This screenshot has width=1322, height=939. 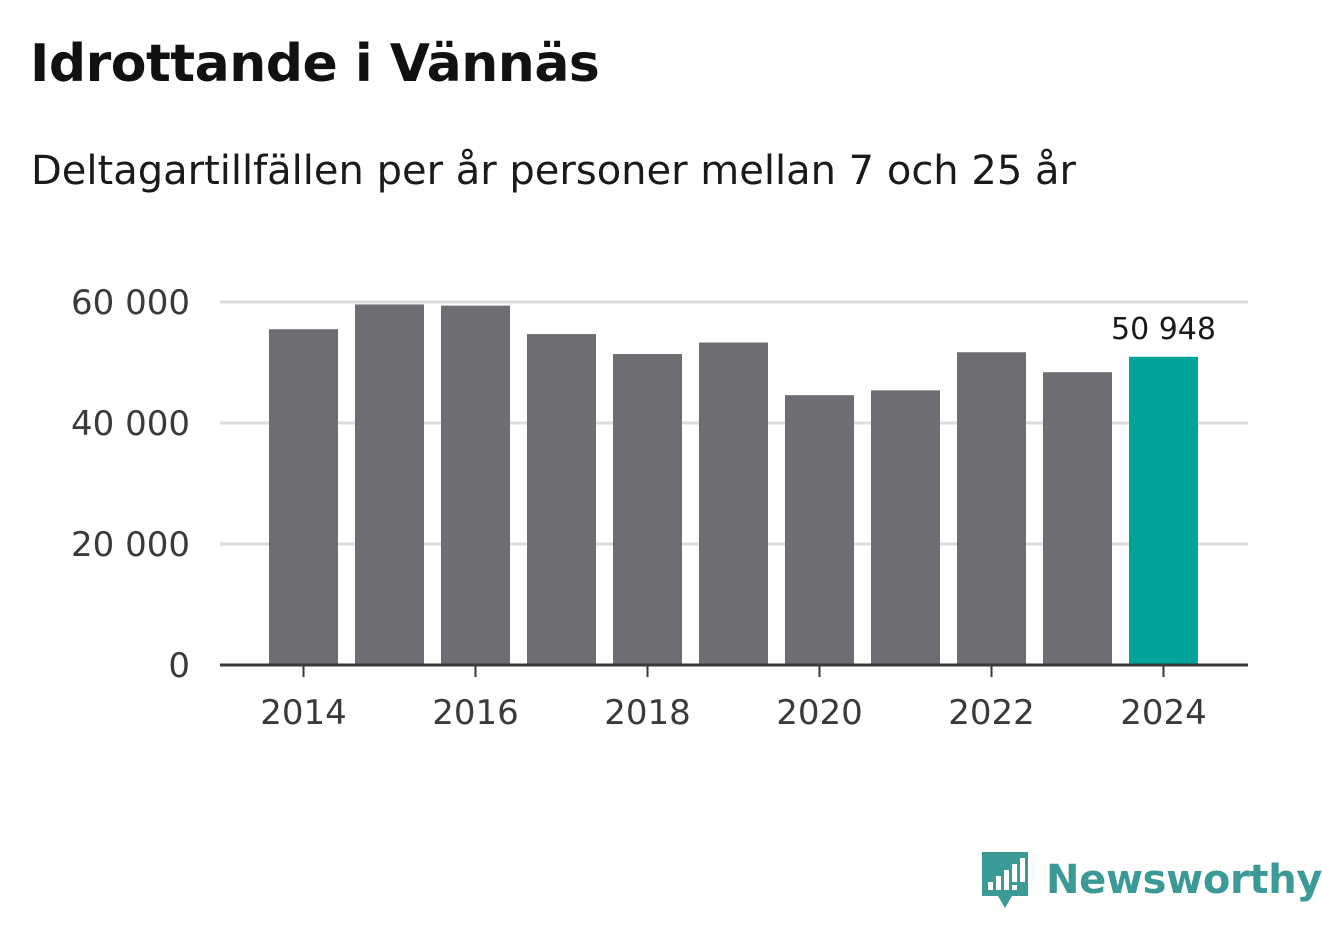 I want to click on chart-title: Idrottande i Vännäs, so click(x=315, y=64).